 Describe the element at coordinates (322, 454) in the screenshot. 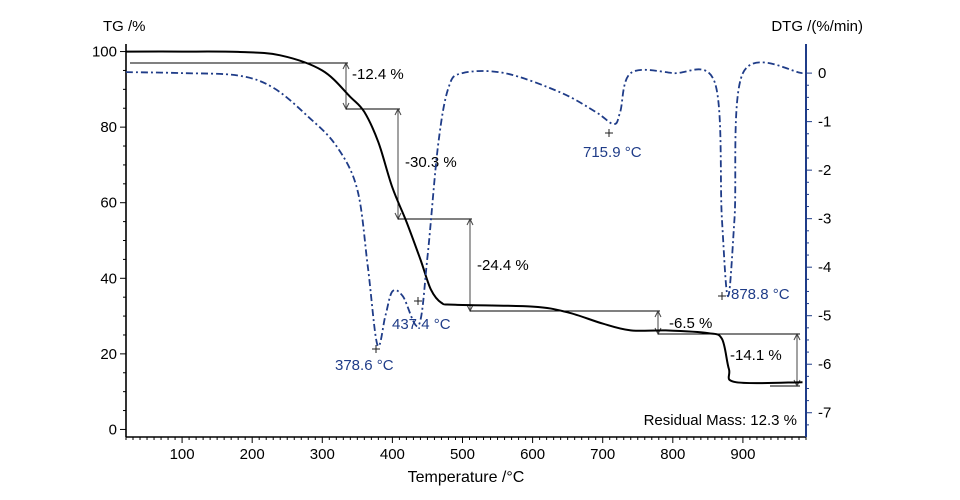

I see `x-tick-label: 300` at that location.